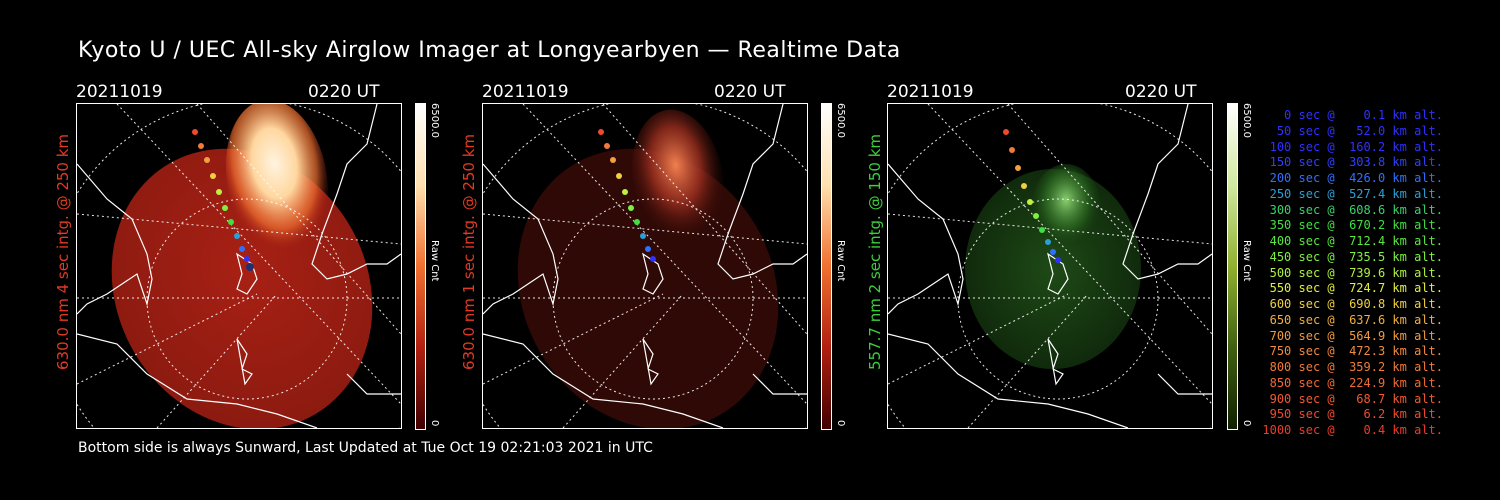 The width and height of the screenshot is (1500, 500). Describe the element at coordinates (930, 92) in the screenshot. I see `panel3-date: 20211019` at that location.